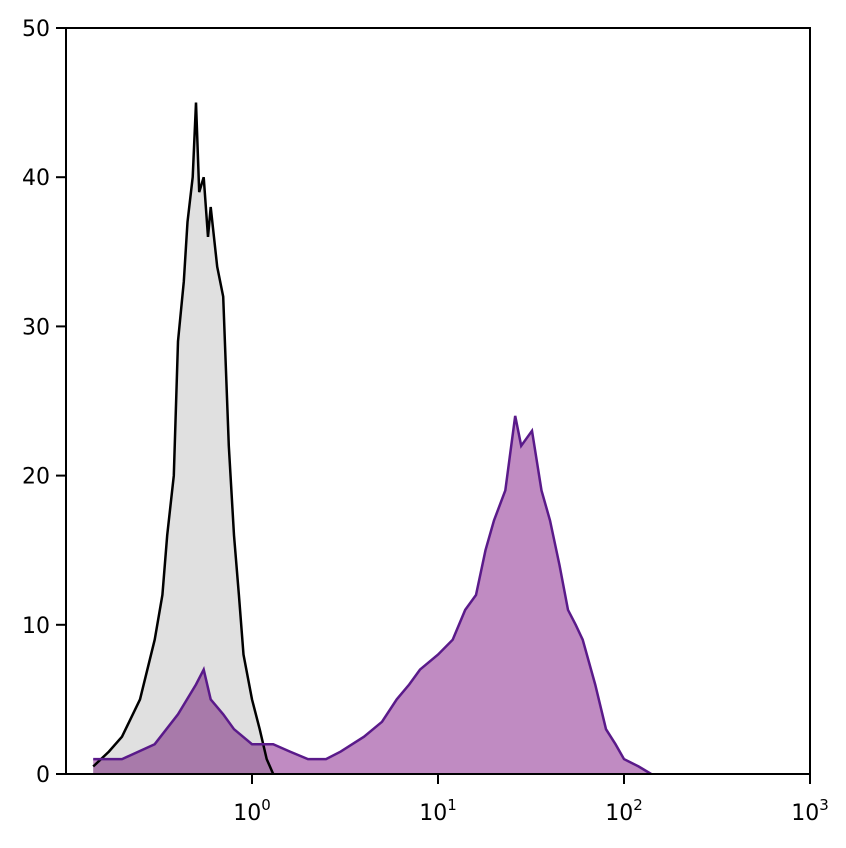 Image resolution: width=846 pixels, height=848 pixels. I want to click on x-tick-exponent: 3, so click(824, 805).